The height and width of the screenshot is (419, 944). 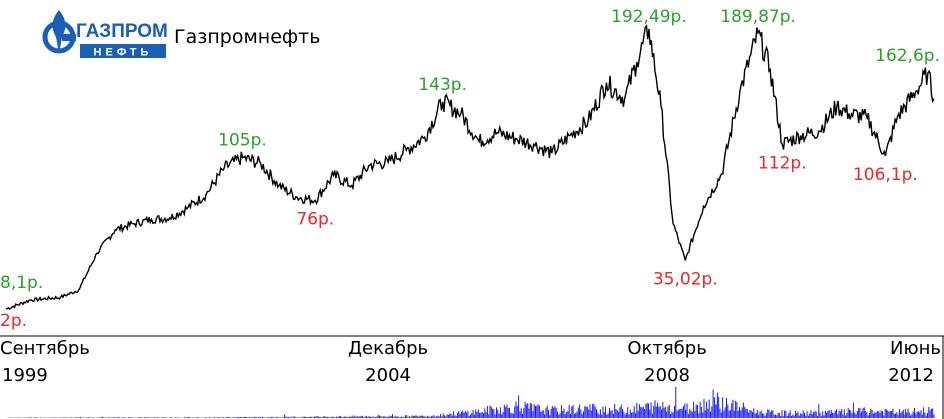 What do you see at coordinates (667, 375) in the screenshot?
I see `x-tick-year: 2008` at bounding box center [667, 375].